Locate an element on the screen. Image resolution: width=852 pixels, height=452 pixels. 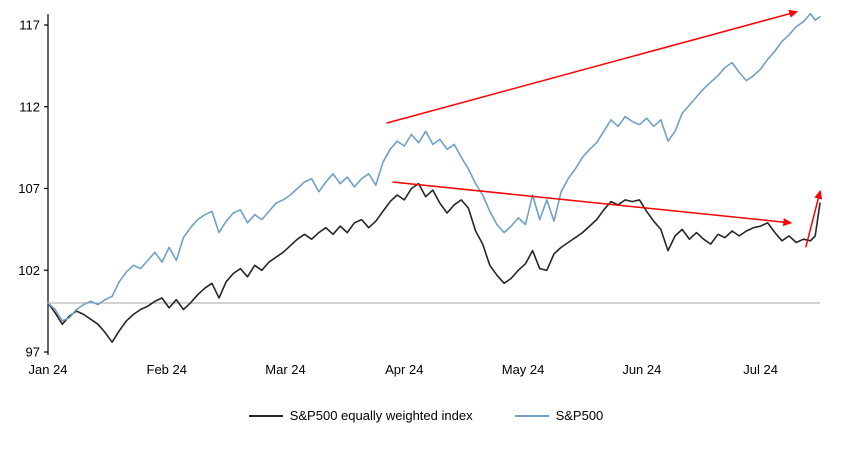
equal-weight-line-swatch is located at coordinates (265, 415).